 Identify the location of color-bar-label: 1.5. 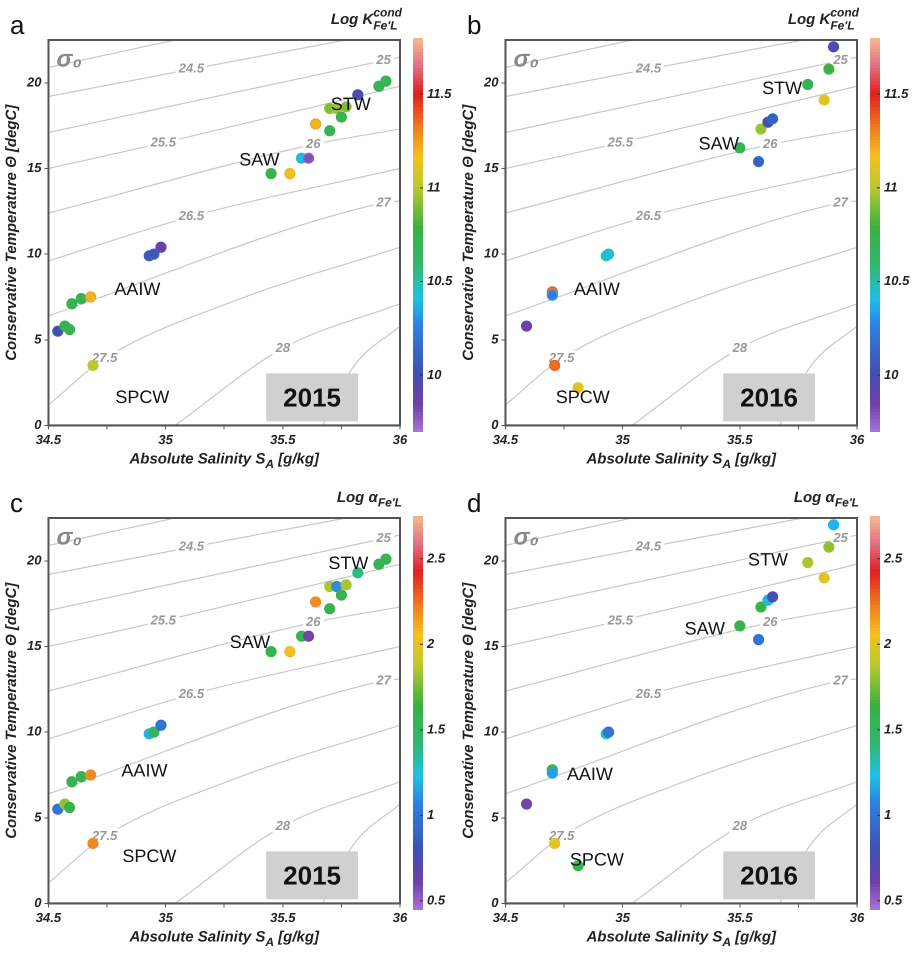
(893, 728).